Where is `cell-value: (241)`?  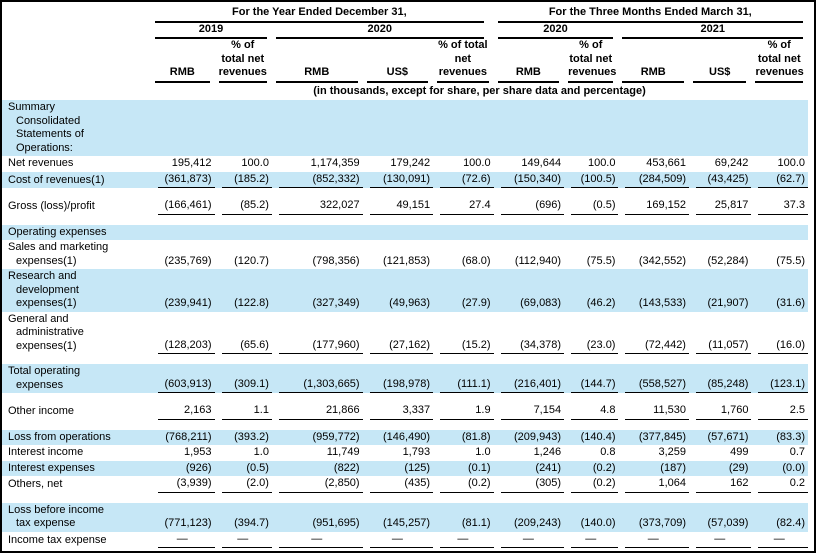 cell-value: (241) is located at coordinates (548, 467).